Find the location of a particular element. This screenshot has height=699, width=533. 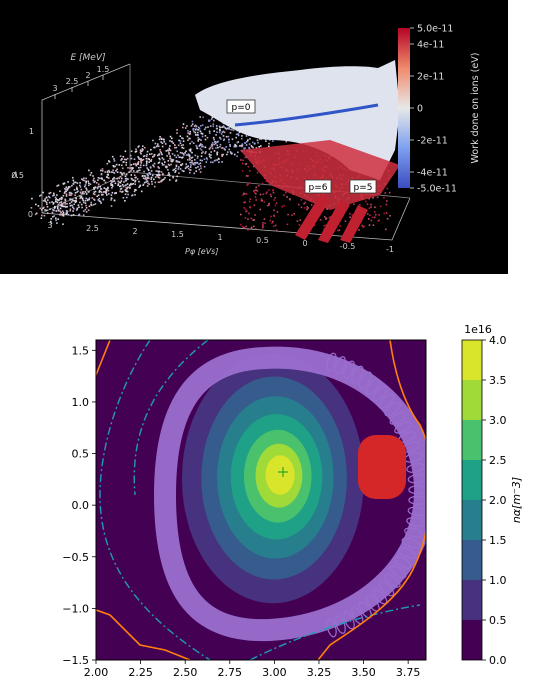

colorbar-3d is located at coordinates (404, 108).